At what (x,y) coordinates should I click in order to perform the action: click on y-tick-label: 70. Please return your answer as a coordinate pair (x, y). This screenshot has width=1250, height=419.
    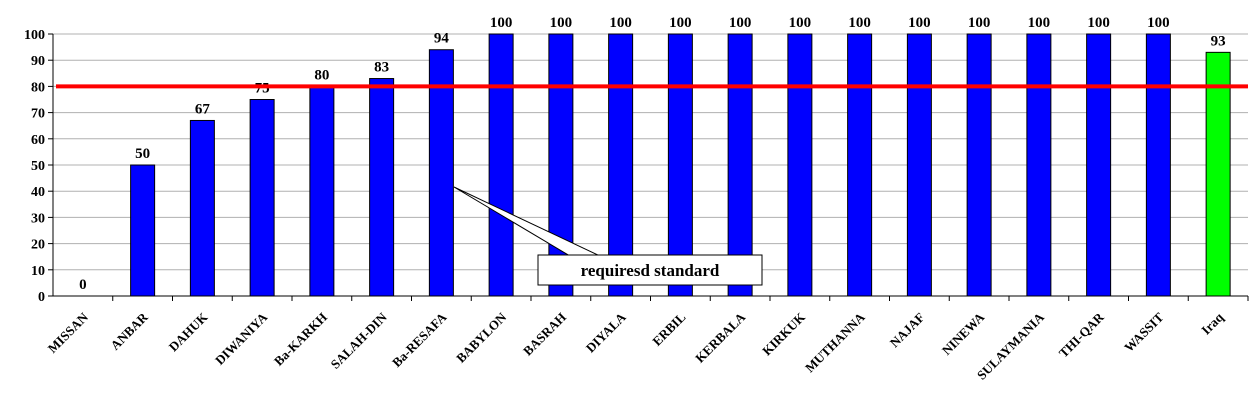
    Looking at the image, I should click on (38, 114).